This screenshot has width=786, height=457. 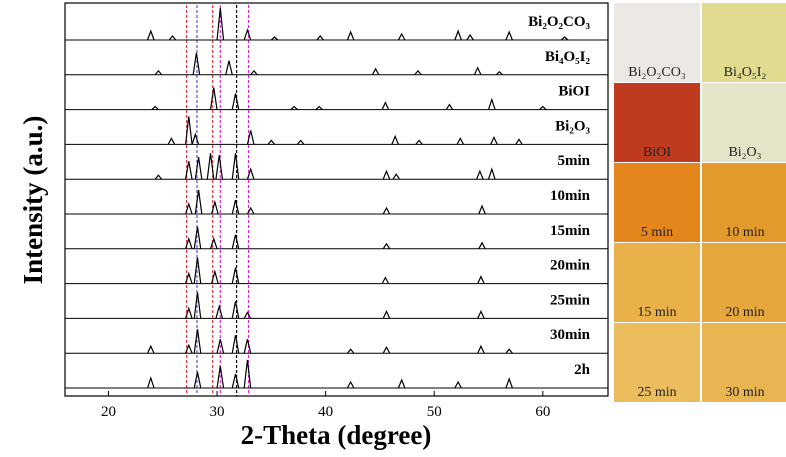 I want to click on trace-label: BiOI, so click(x=574, y=92).